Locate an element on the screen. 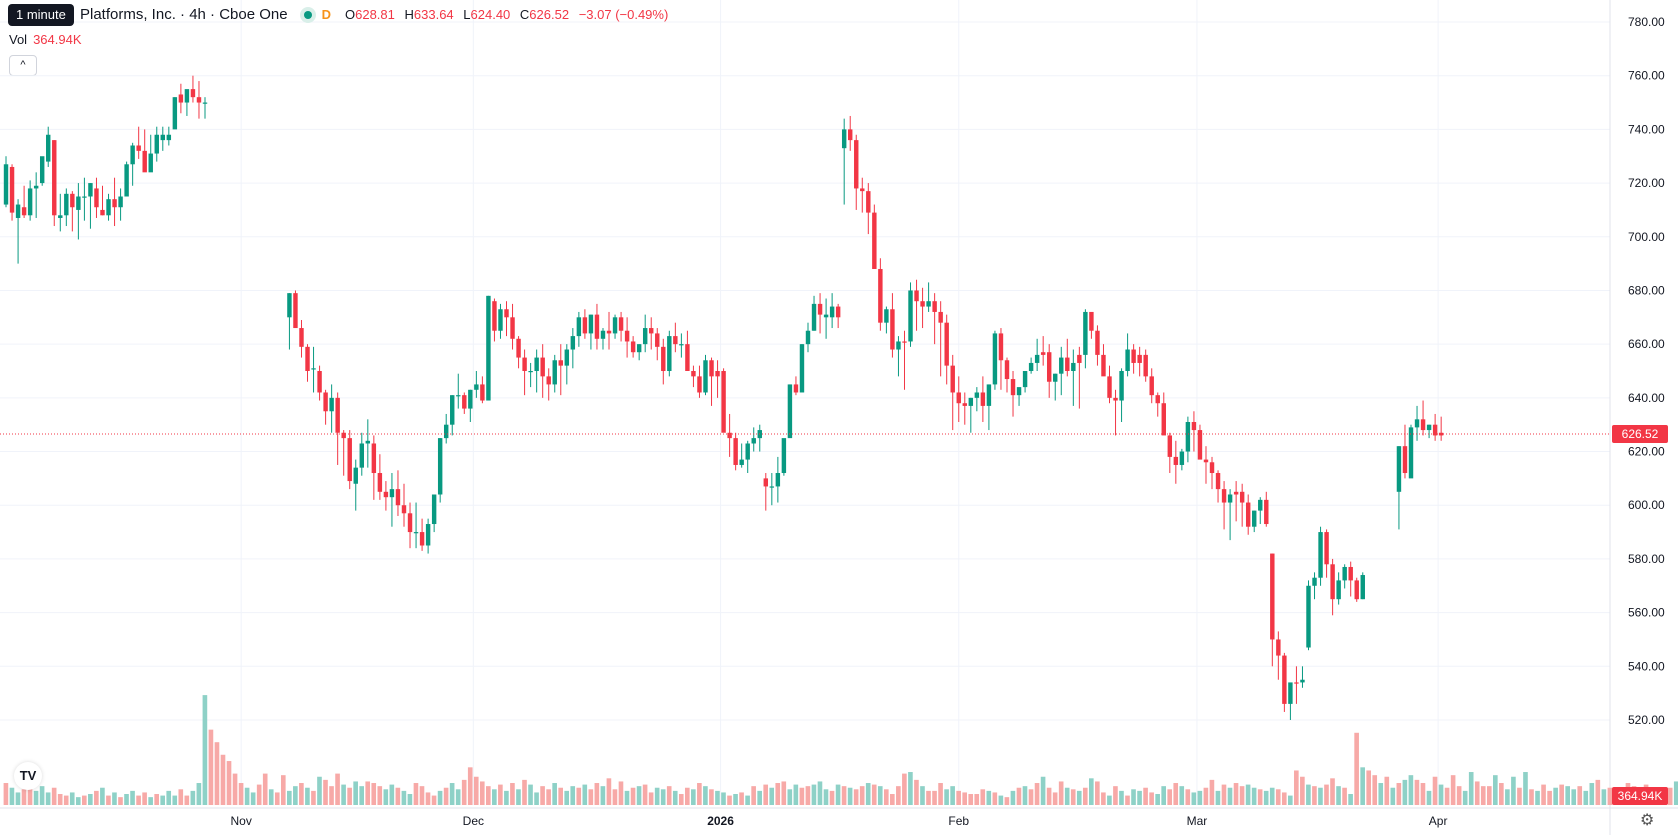  y-tick-label: 680.00 is located at coordinates (1646, 290).